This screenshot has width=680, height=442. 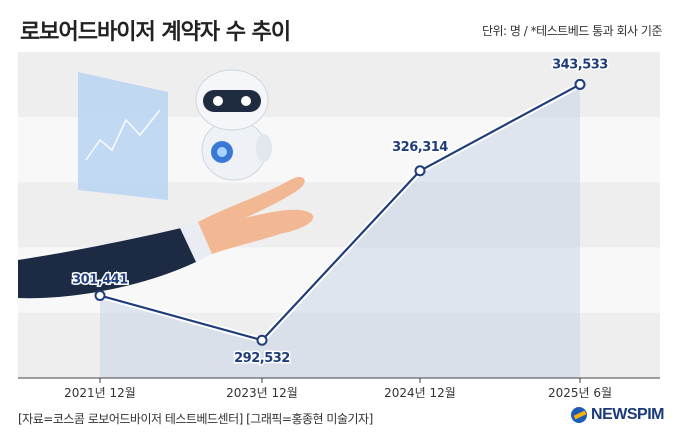 I want to click on robot-arm-icon, so click(x=264, y=148).